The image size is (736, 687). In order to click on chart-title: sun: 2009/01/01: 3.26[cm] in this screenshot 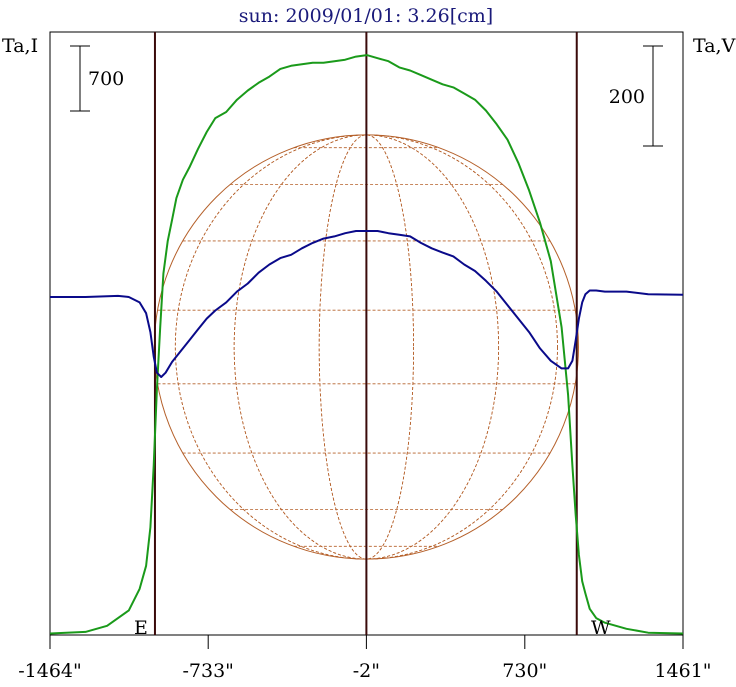, I will do `click(366, 16)`.